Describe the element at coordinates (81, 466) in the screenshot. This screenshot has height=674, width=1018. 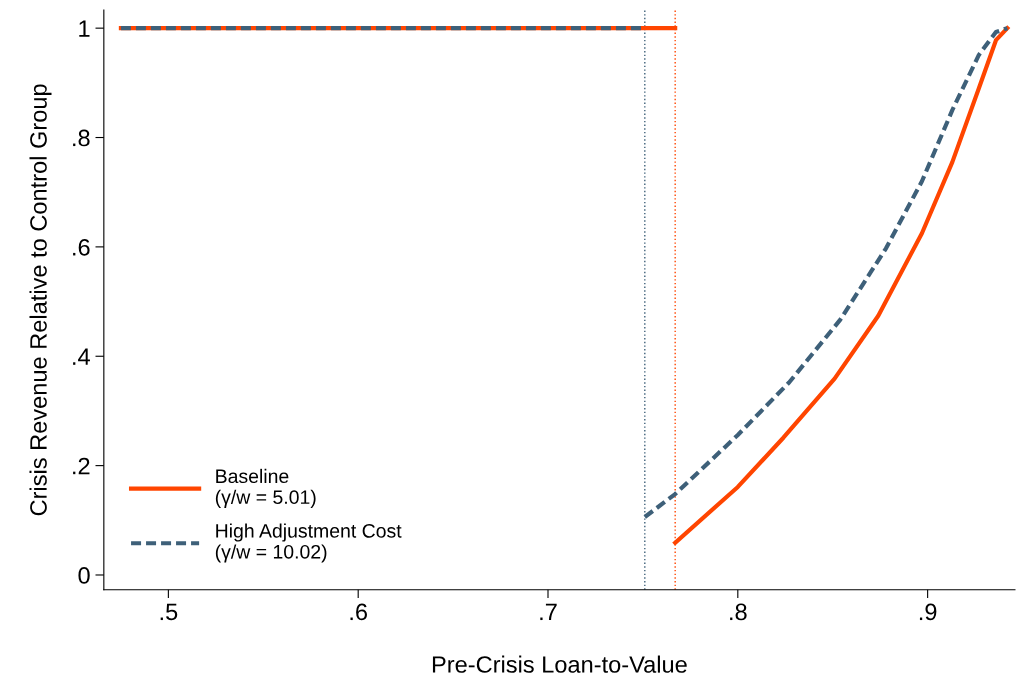
I see `y-tick-label: .2` at that location.